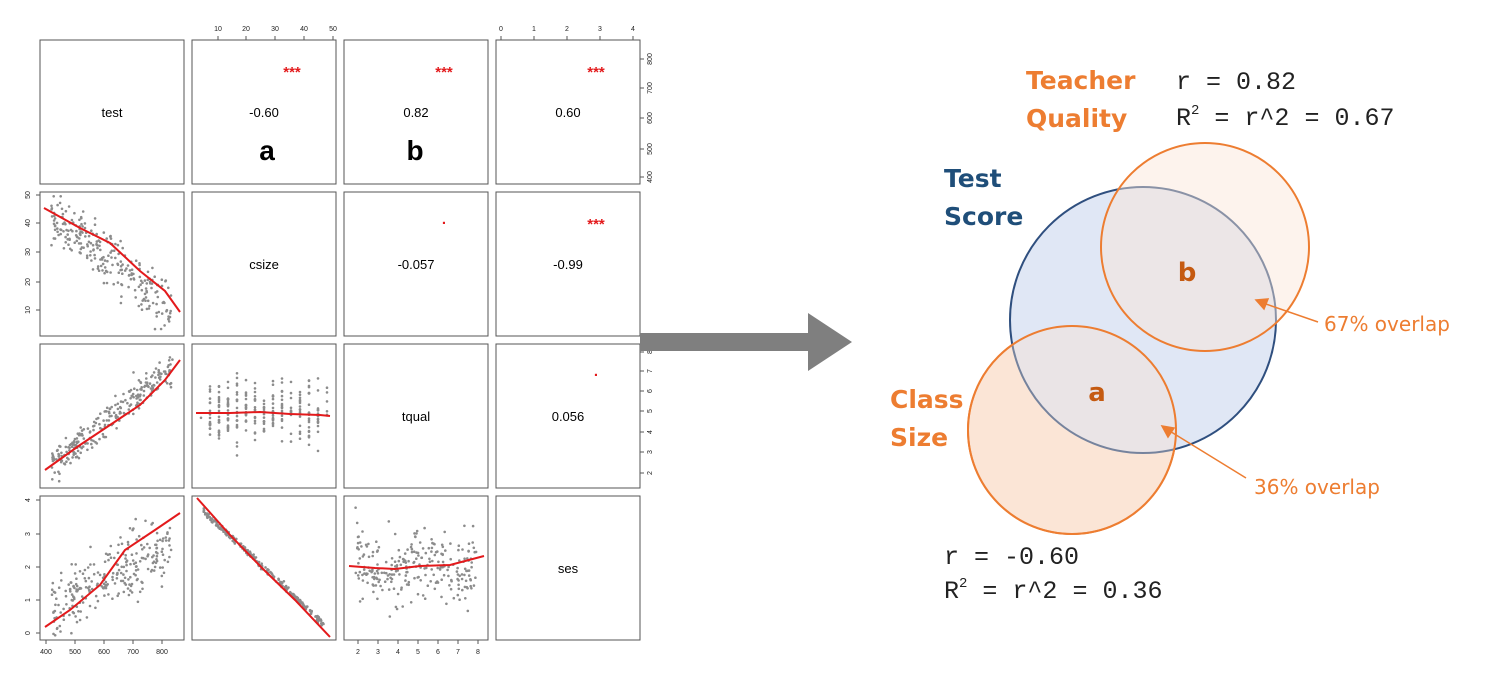 The image size is (1488, 680). I want to click on tick-bottom-test: 700, so click(133, 652).